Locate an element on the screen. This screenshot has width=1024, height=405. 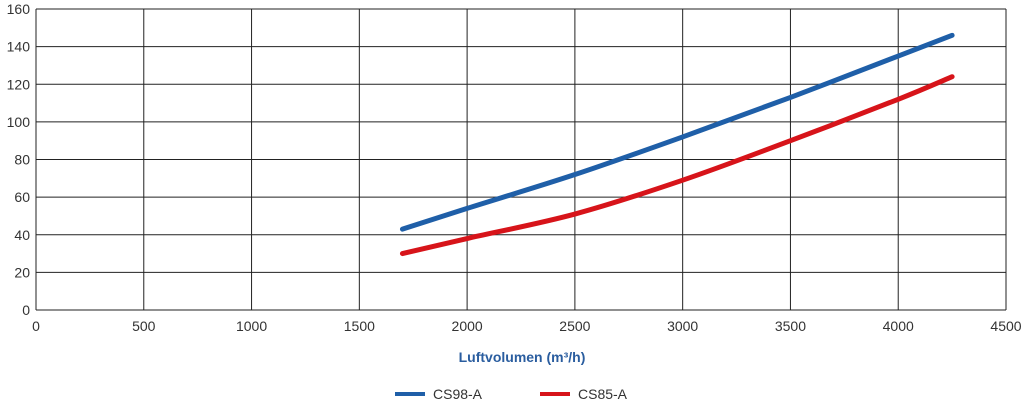
x-axis-label: Luftvolumen (m³/h) is located at coordinates (522, 357).